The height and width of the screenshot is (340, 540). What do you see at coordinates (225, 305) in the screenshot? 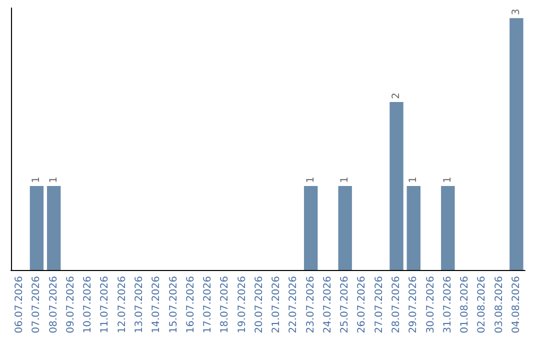
I see `x-tick-label: 18.07.2026` at bounding box center [225, 305].